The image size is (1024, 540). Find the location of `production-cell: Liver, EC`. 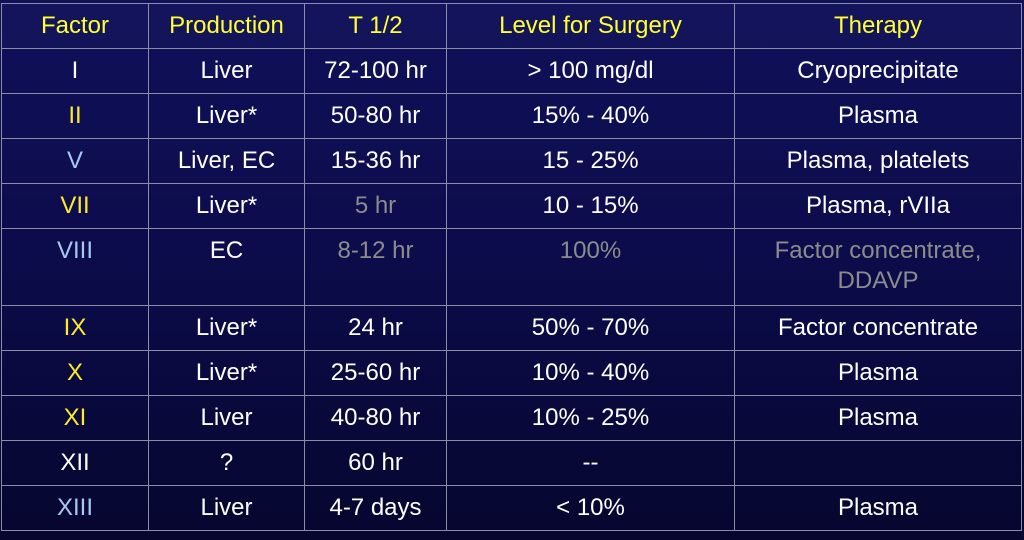

production-cell: Liver, EC is located at coordinates (226, 161).